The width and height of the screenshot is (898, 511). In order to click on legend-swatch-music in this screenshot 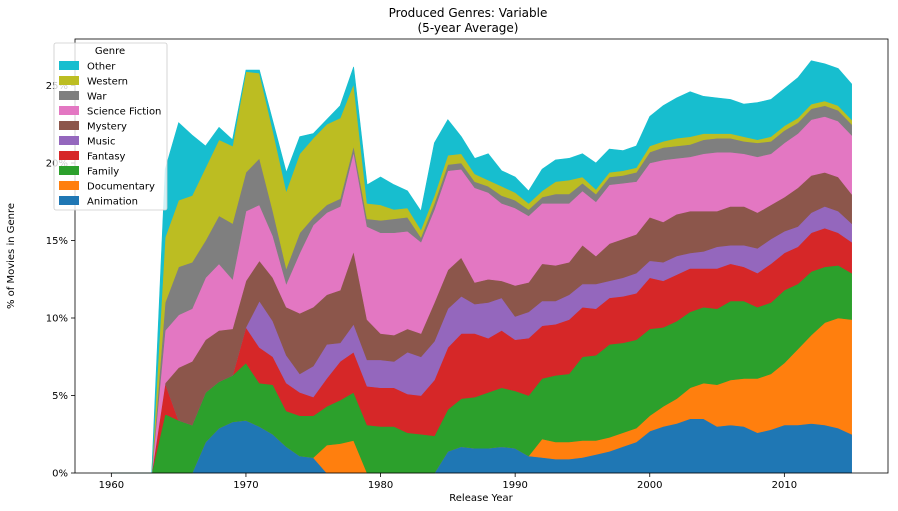, I will do `click(69, 140)`.